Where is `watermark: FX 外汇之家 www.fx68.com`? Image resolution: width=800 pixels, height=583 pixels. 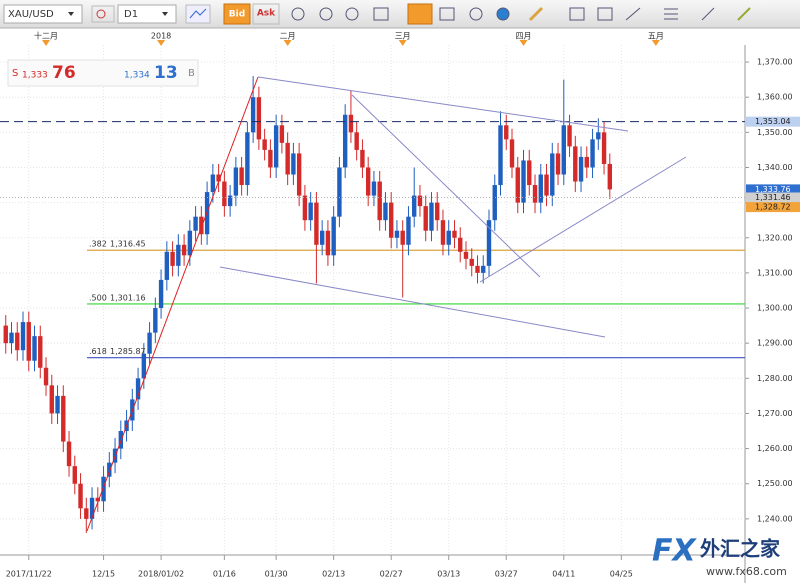 watermark: FX 外汇之家 www.fx68.com is located at coordinates (719, 556).